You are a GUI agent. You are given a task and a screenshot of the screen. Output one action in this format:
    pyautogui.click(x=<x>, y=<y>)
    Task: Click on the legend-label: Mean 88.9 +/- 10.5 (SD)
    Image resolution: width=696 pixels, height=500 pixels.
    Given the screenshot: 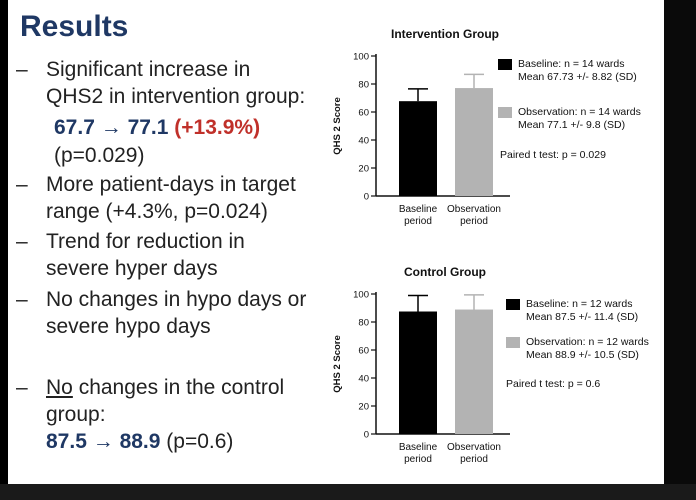 What is the action you would take?
    pyautogui.click(x=582, y=355)
    